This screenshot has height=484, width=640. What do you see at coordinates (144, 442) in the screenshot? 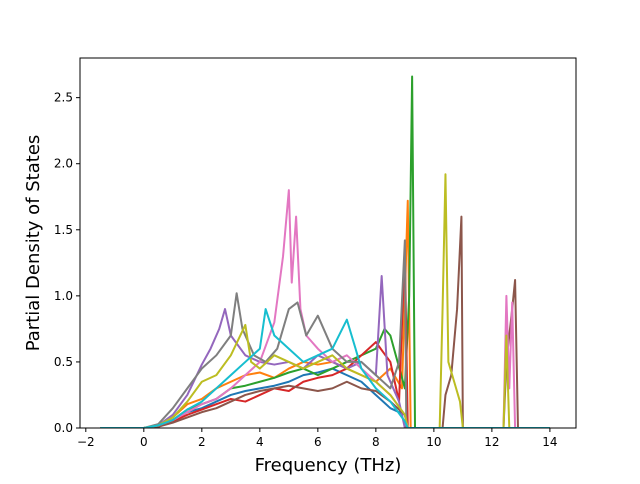
I see `x-tick-label: 0` at bounding box center [144, 442].